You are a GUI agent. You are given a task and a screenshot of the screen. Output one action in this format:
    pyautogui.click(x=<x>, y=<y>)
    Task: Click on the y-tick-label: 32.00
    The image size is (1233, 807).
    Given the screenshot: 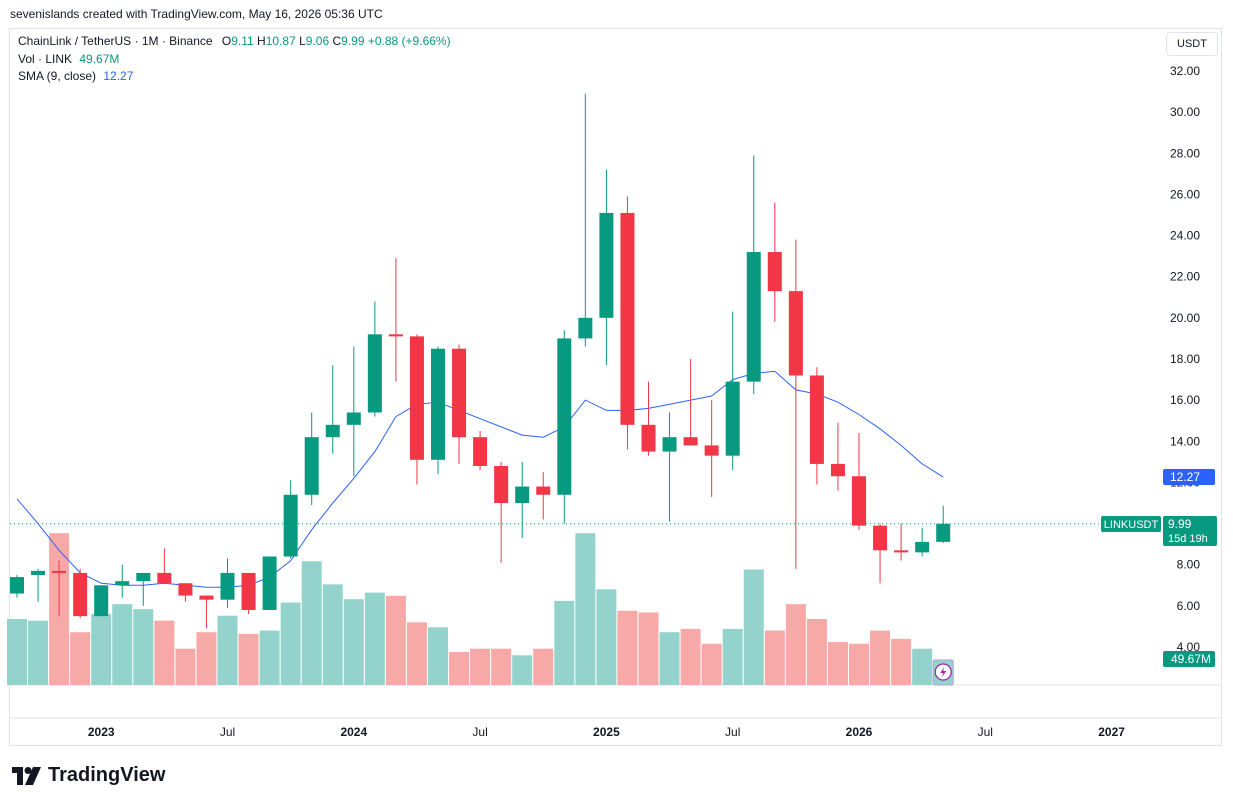 What is the action you would take?
    pyautogui.click(x=1185, y=71)
    